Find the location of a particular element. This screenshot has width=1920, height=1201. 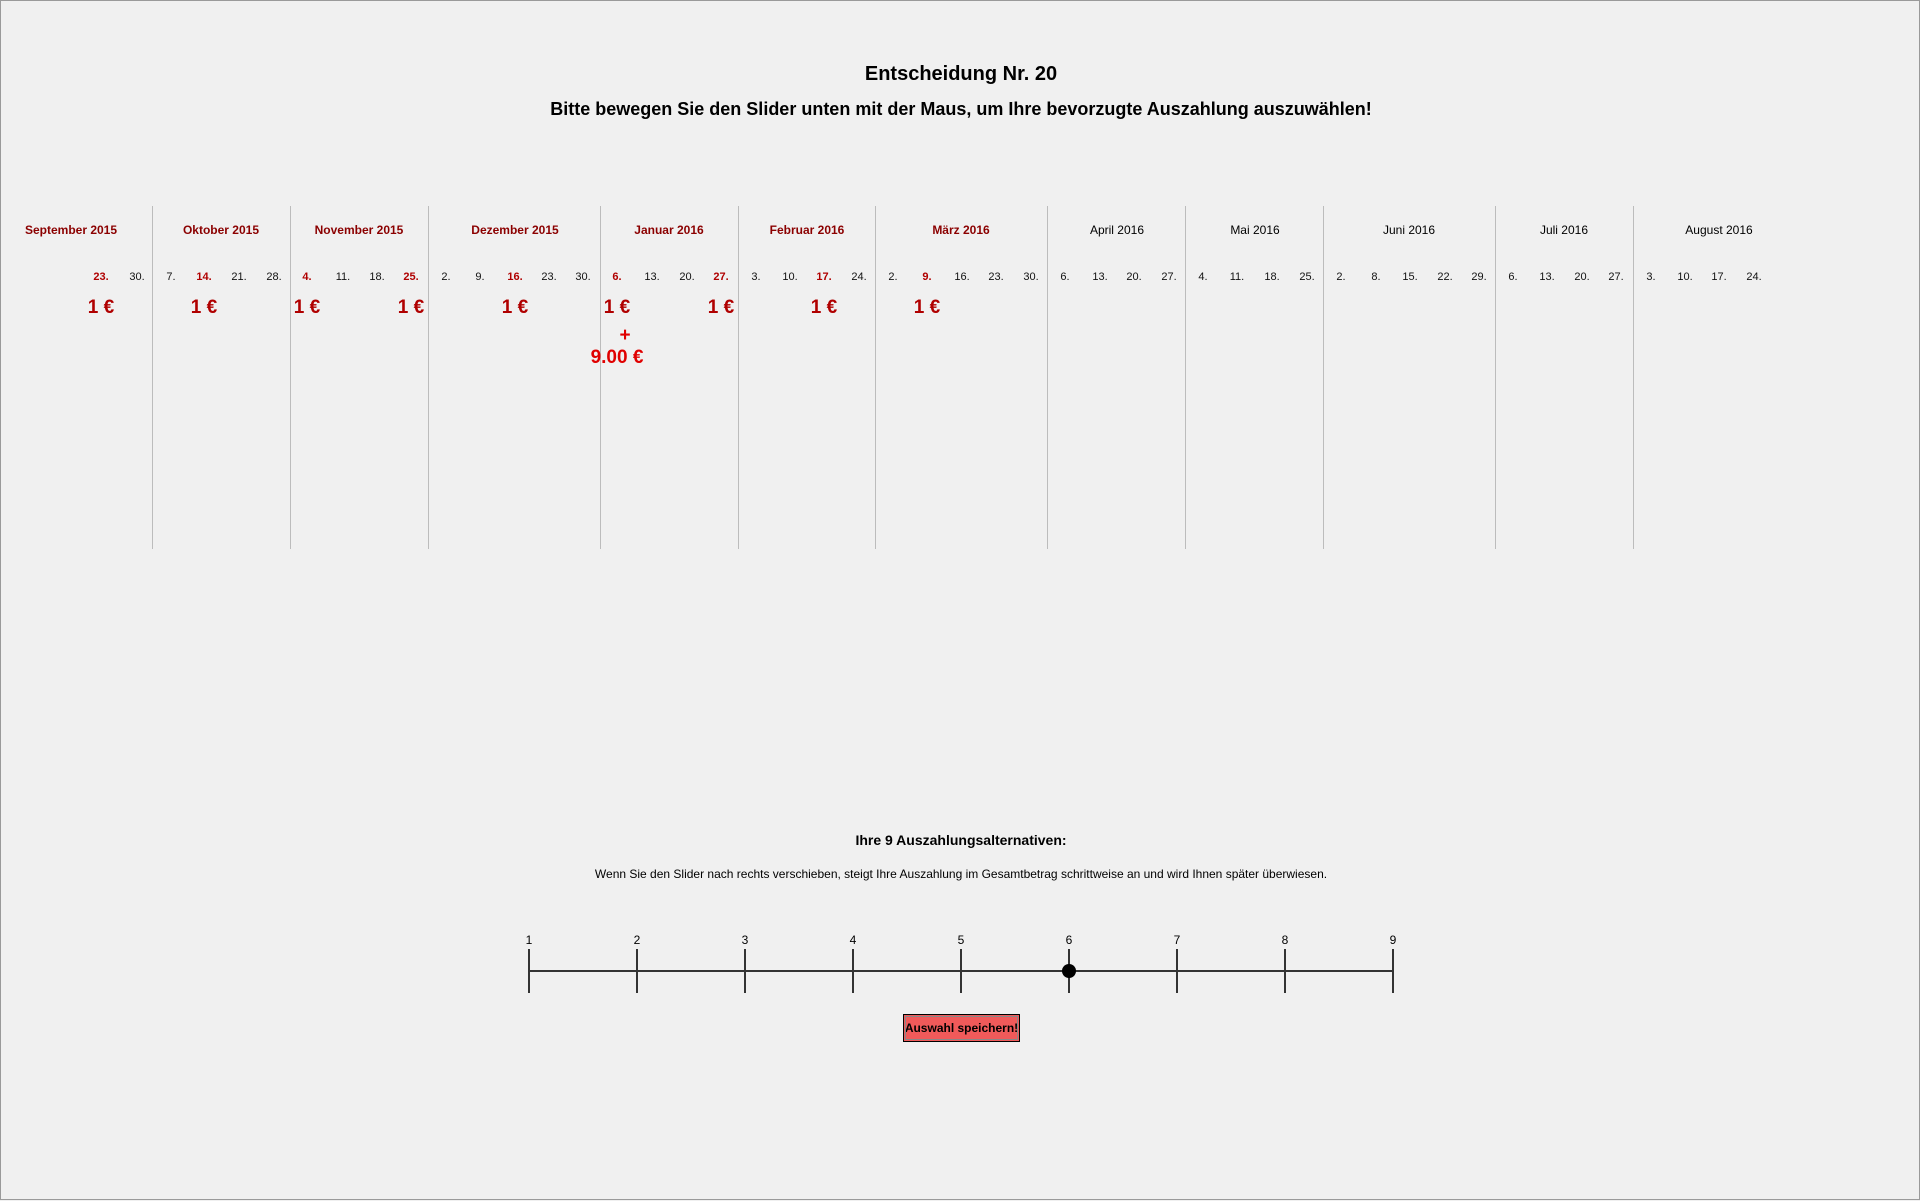

alternatives-heading: Ihre 9 Auszahlungsalternativen: is located at coordinates (961, 840).